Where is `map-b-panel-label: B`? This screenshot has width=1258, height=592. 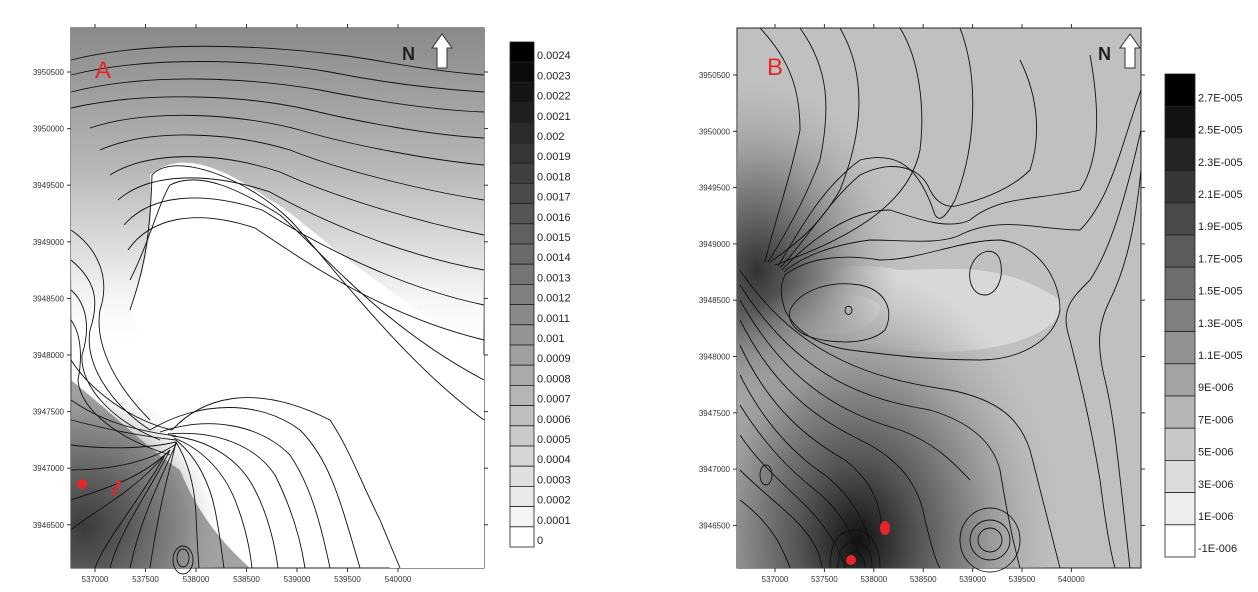
map-b-panel-label: B is located at coordinates (775, 67).